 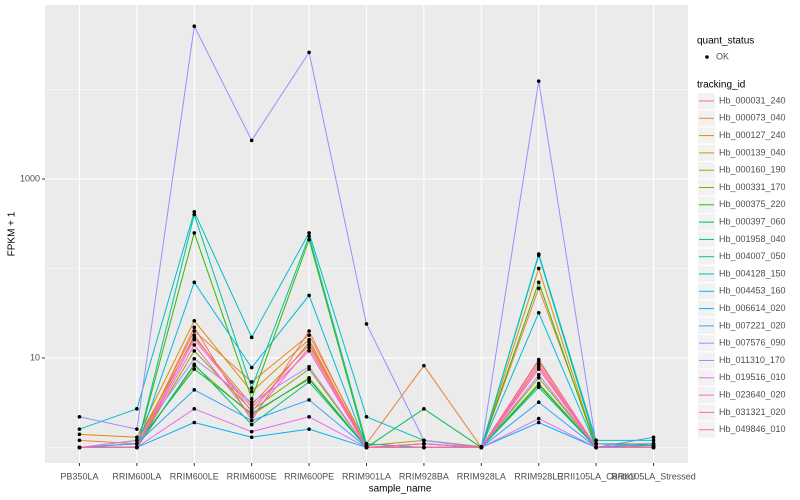 What do you see at coordinates (538, 476) in the screenshot?
I see `x-tick-label: RRIM928LE` at bounding box center [538, 476].